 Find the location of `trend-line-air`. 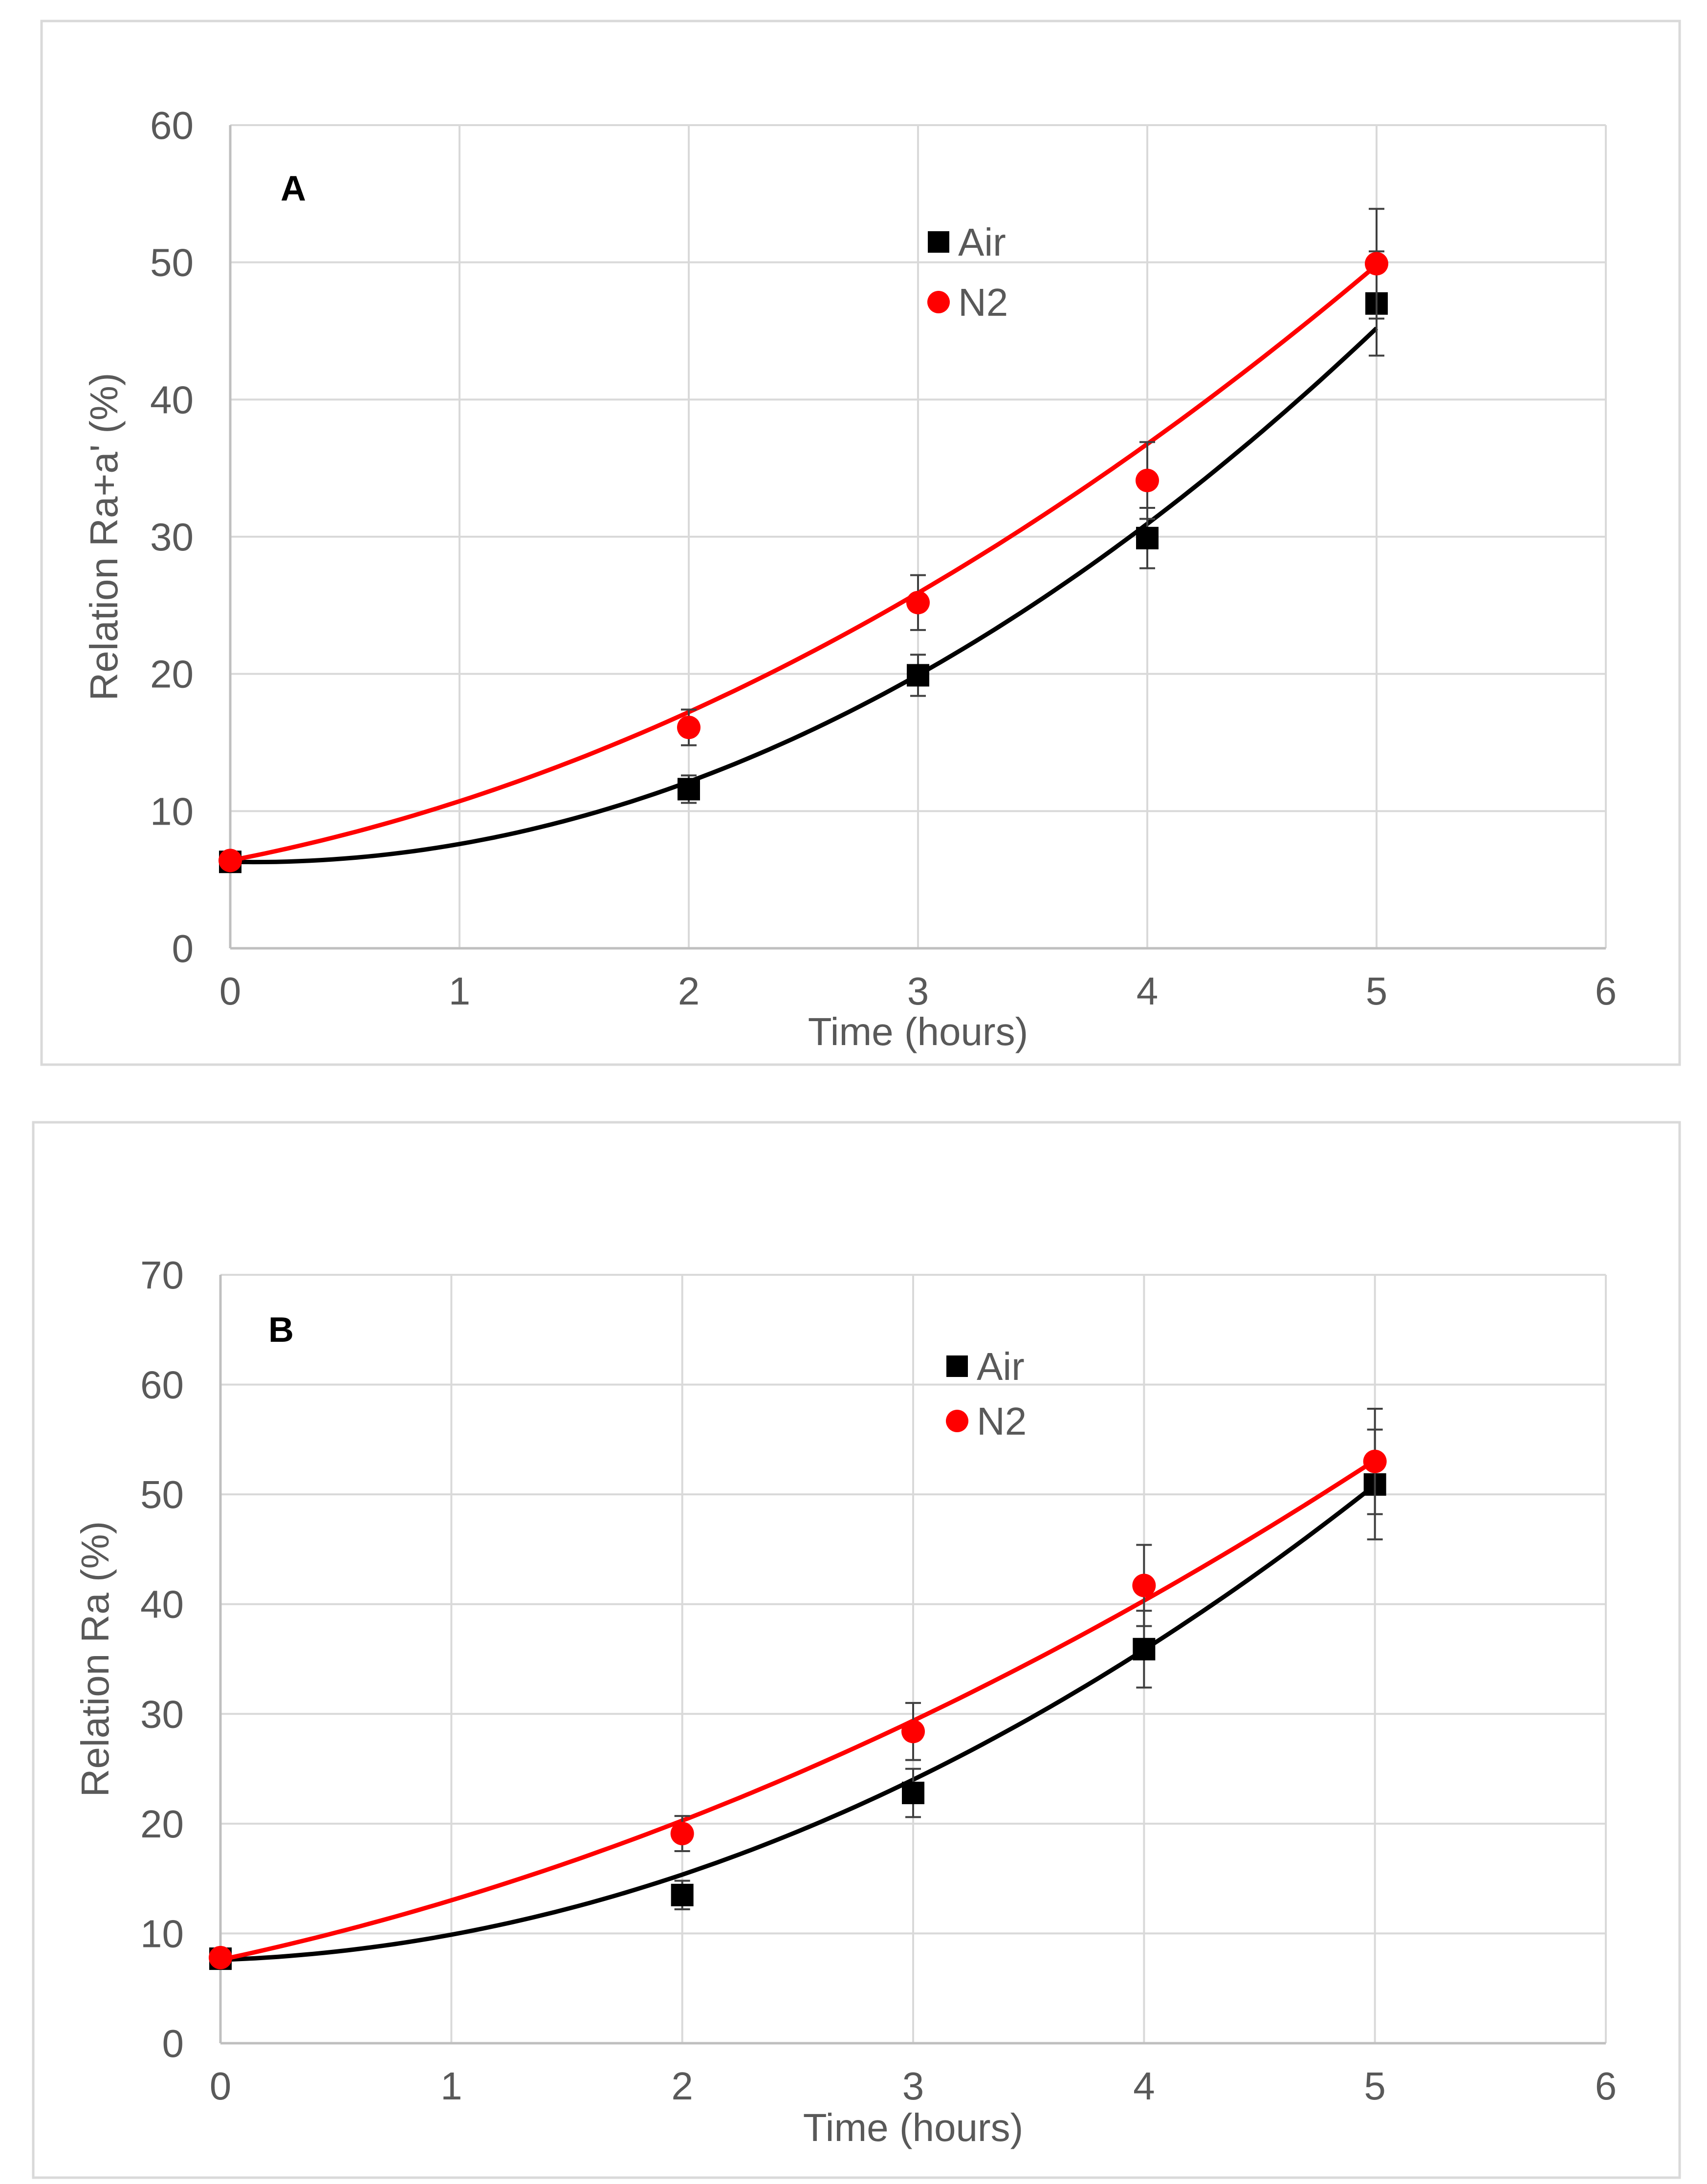

trend-line-air is located at coordinates (798, 1722).